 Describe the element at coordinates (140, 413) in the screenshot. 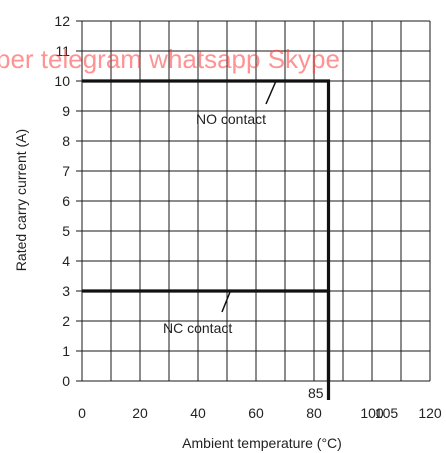

I see `x-tick-label: 20` at that location.